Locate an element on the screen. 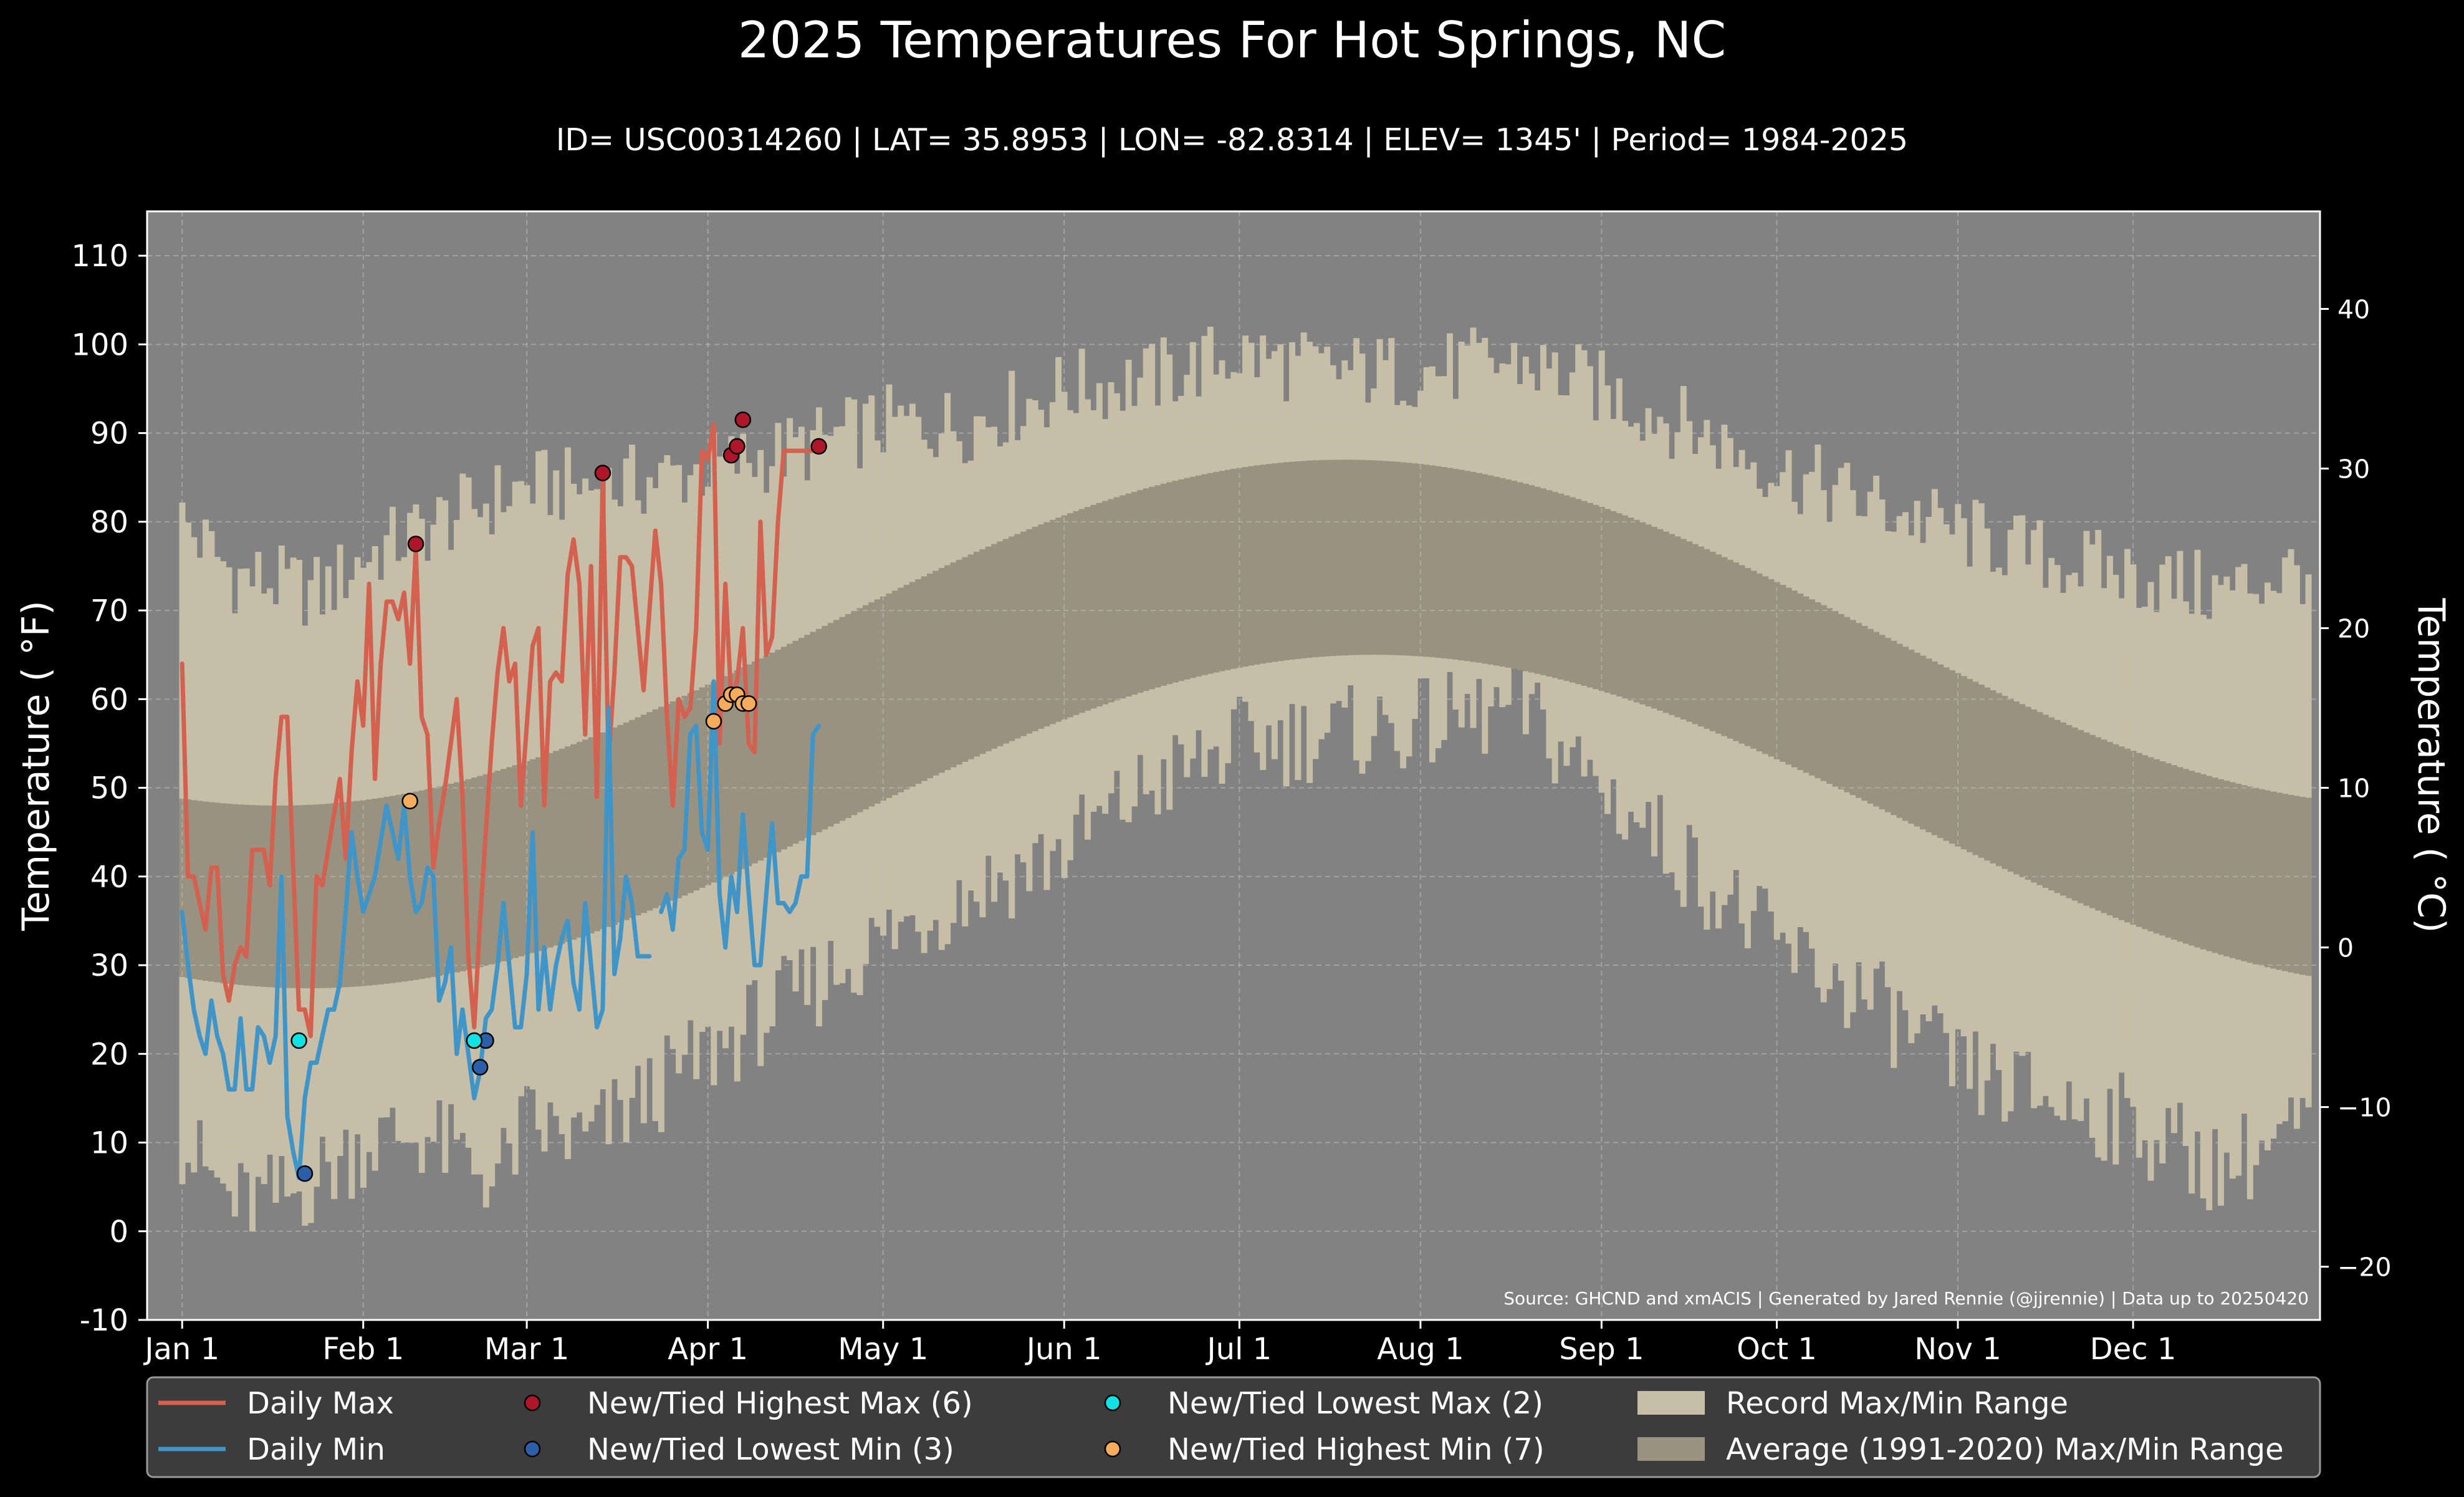 The width and height of the screenshot is (2464, 1497). y-tick-label: 110 is located at coordinates (100, 256).